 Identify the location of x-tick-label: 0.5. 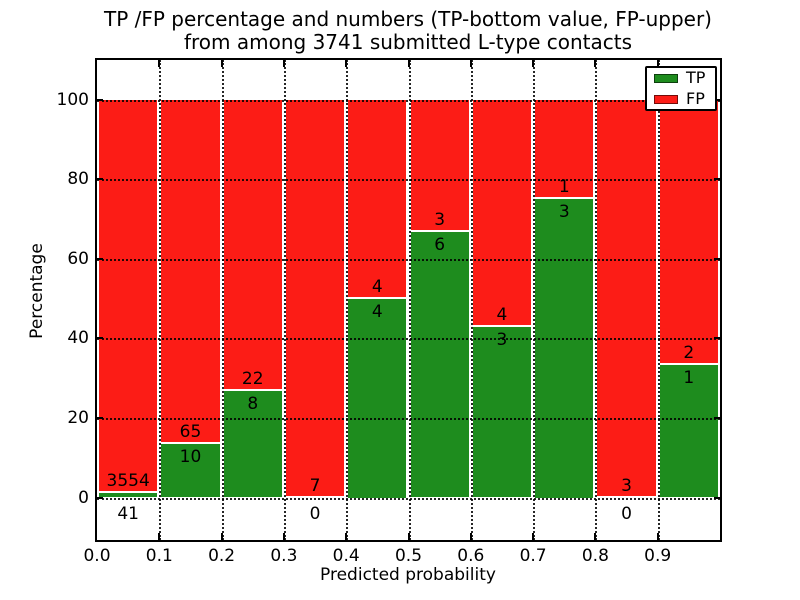
(408, 556).